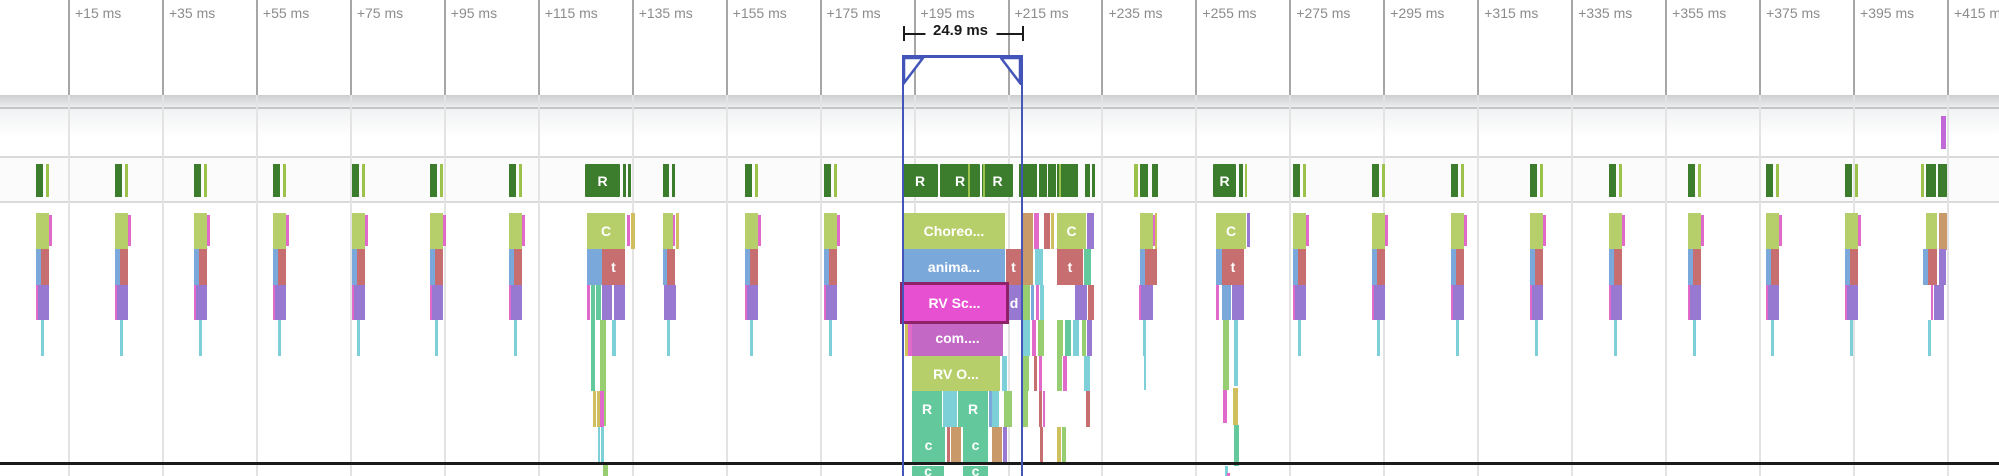 Image resolution: width=1999 pixels, height=476 pixels. I want to click on flame-block: R, so click(973, 409).